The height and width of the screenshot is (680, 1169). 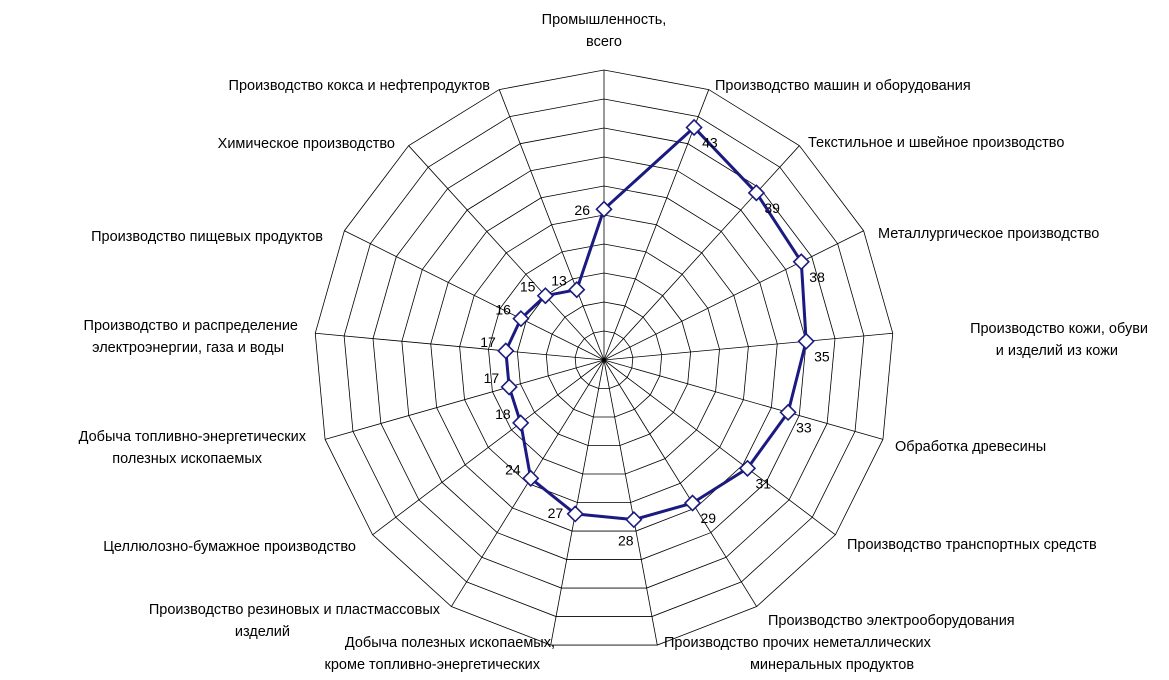 I want to click on value-label-6: 31, so click(x=764, y=483).